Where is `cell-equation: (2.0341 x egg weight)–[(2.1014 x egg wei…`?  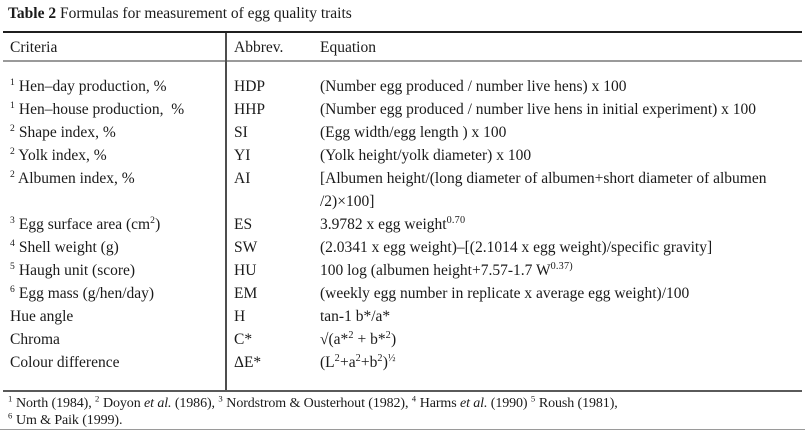
cell-equation: (2.0341 x egg weight)–[(2.1014 x egg wei… is located at coordinates (516, 247).